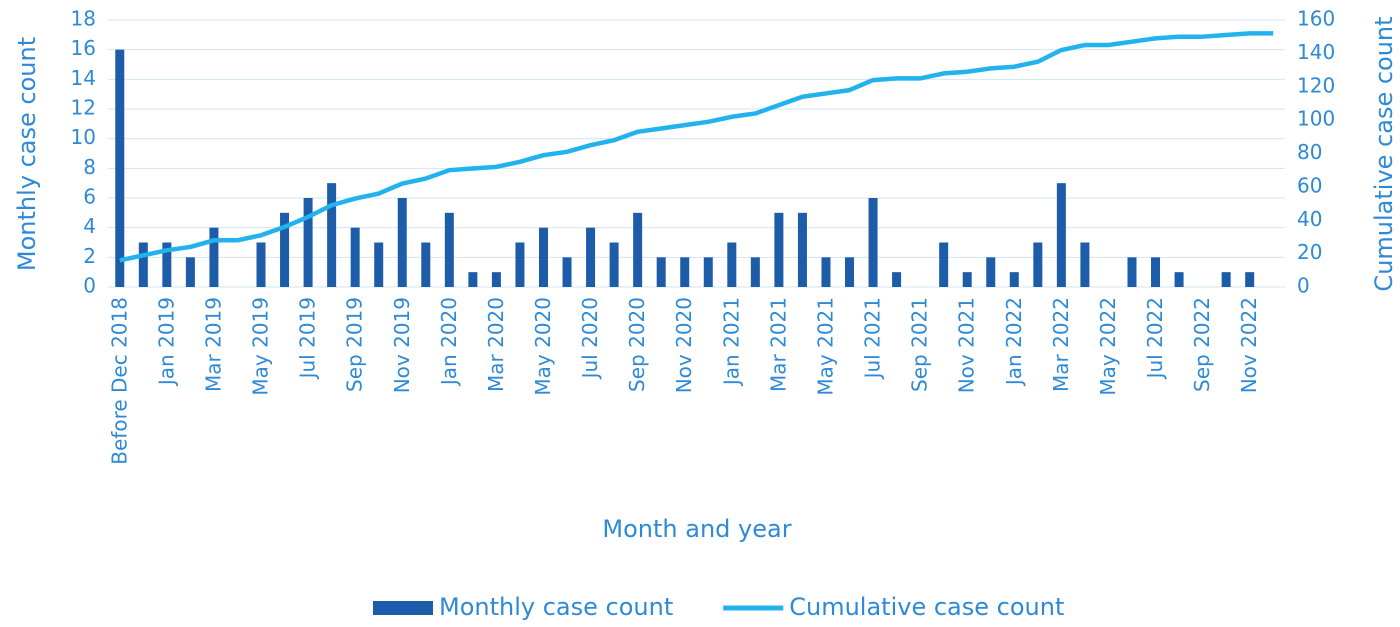 Image resolution: width=1400 pixels, height=627 pixels. What do you see at coordinates (696, 529) in the screenshot?
I see `x-axis-title: Month and year` at bounding box center [696, 529].